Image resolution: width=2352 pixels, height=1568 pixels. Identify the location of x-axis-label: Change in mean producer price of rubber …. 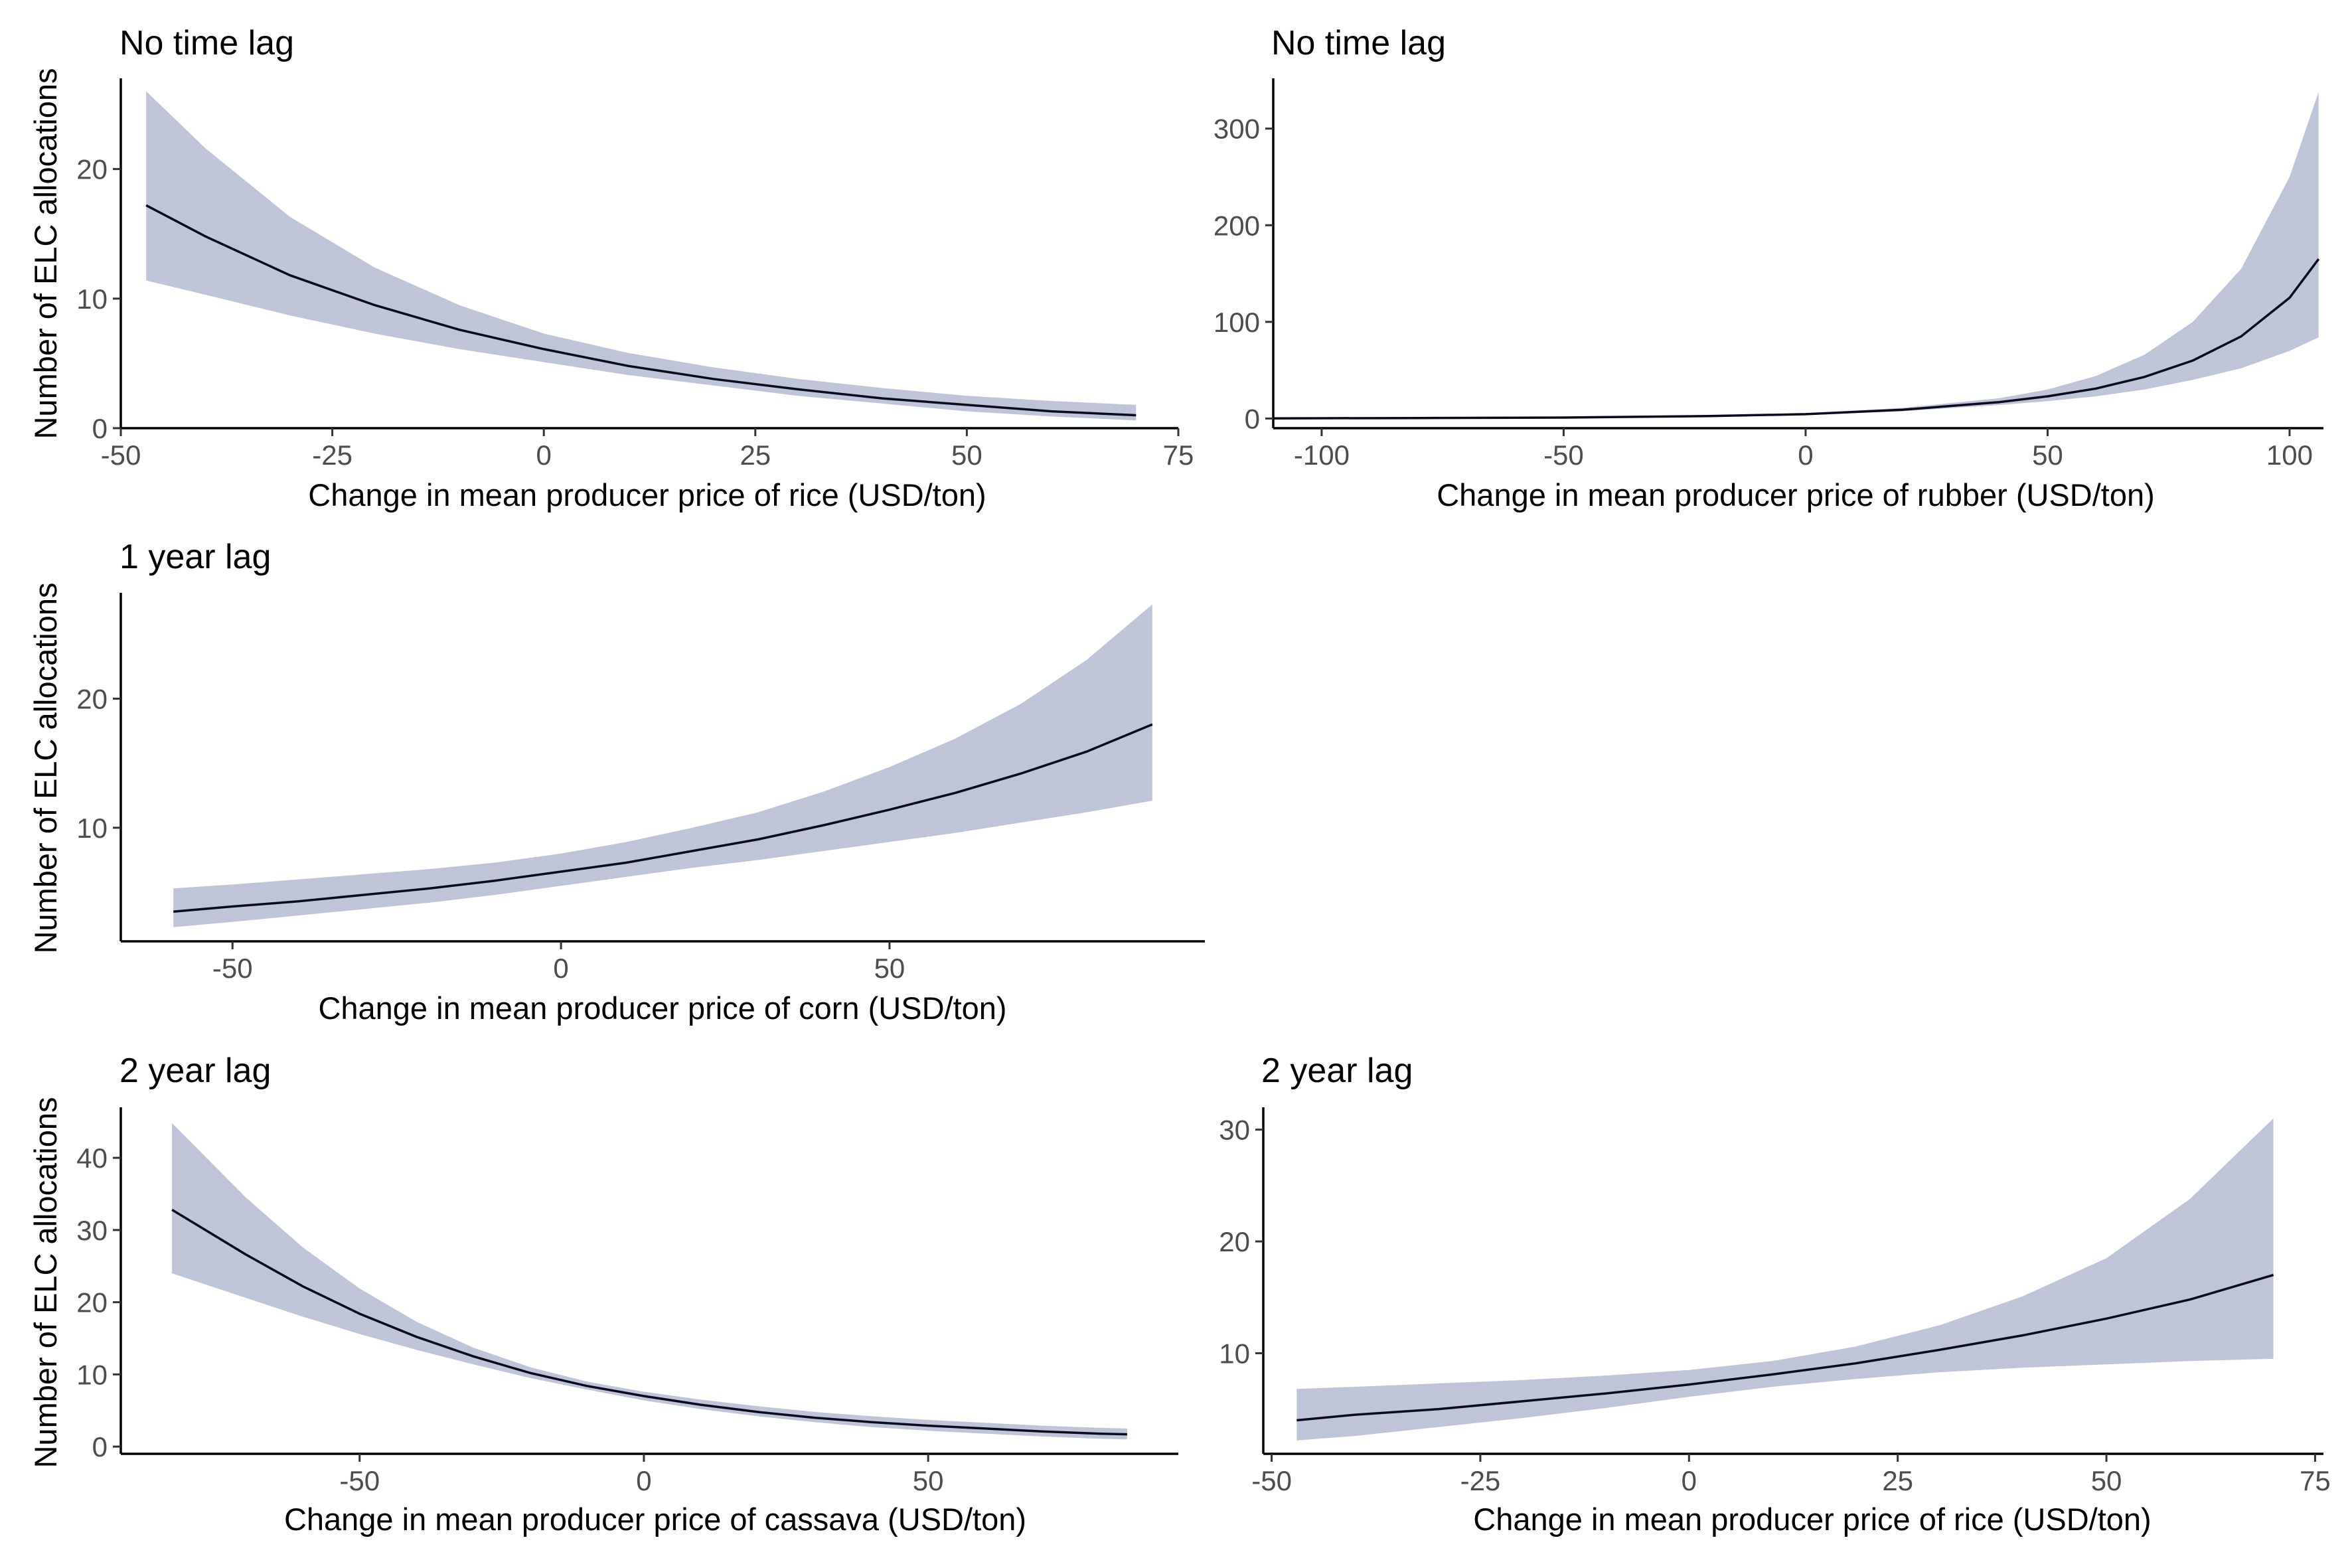
(1796, 495).